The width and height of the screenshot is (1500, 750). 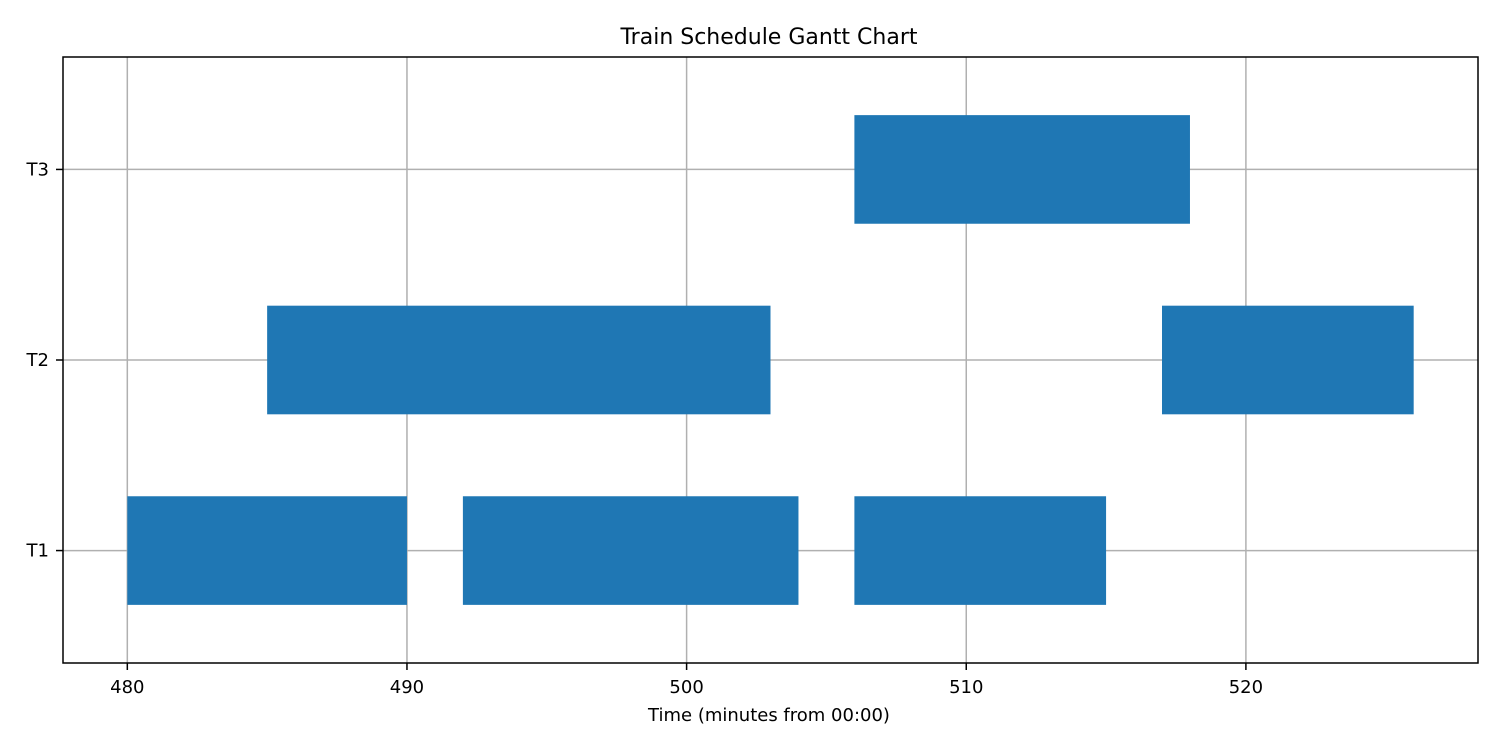 I want to click on x-tick-label: 490, so click(x=407, y=687).